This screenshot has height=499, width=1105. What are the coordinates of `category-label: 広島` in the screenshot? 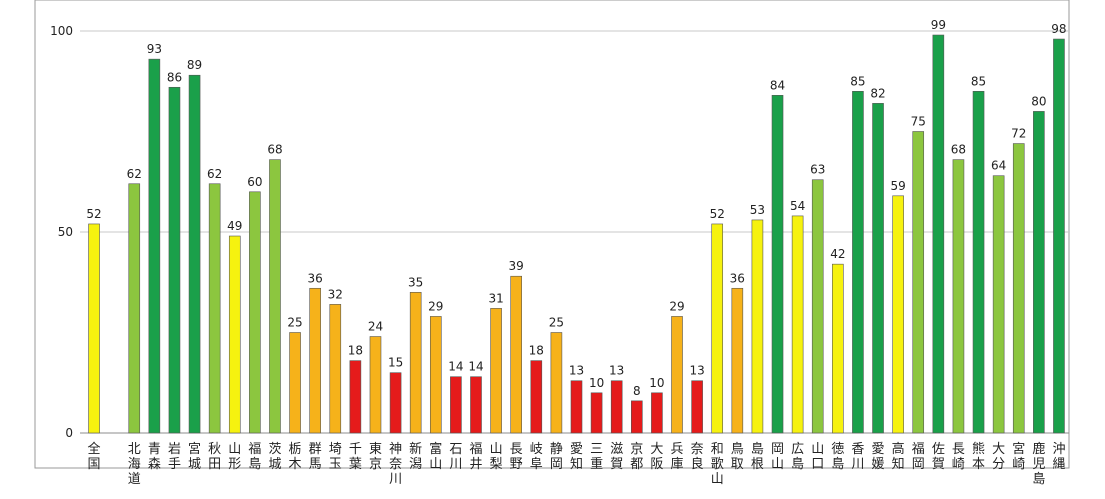 It's located at (797, 457).